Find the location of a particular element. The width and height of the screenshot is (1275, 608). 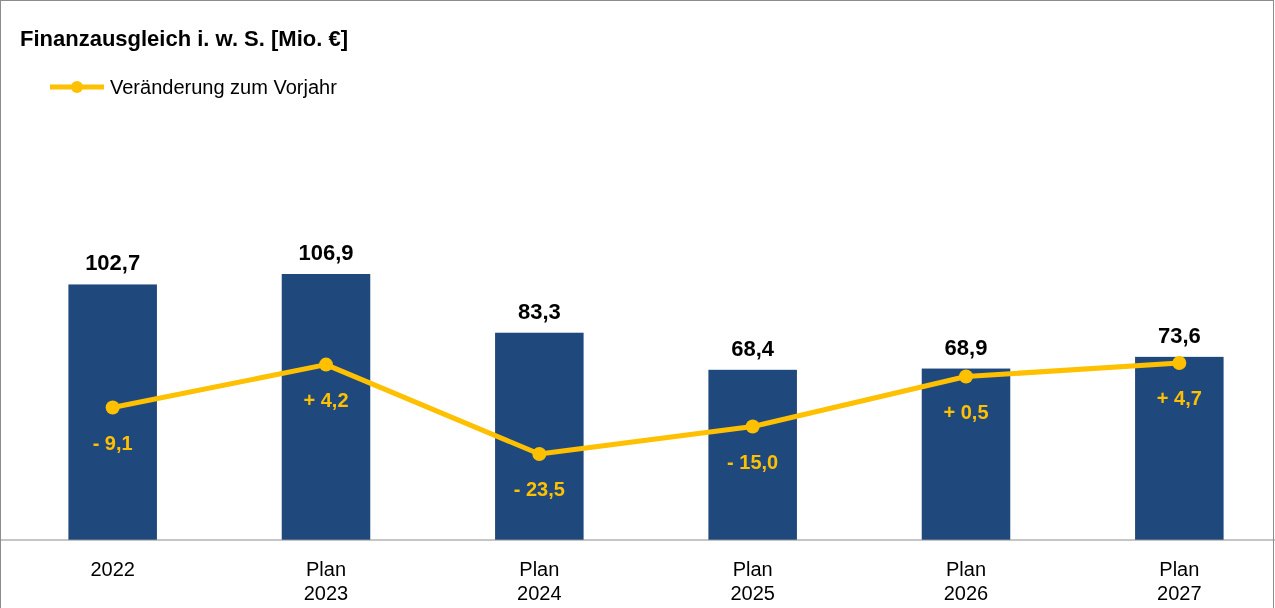

x-tick-label: Plan 2024 is located at coordinates (539, 581).